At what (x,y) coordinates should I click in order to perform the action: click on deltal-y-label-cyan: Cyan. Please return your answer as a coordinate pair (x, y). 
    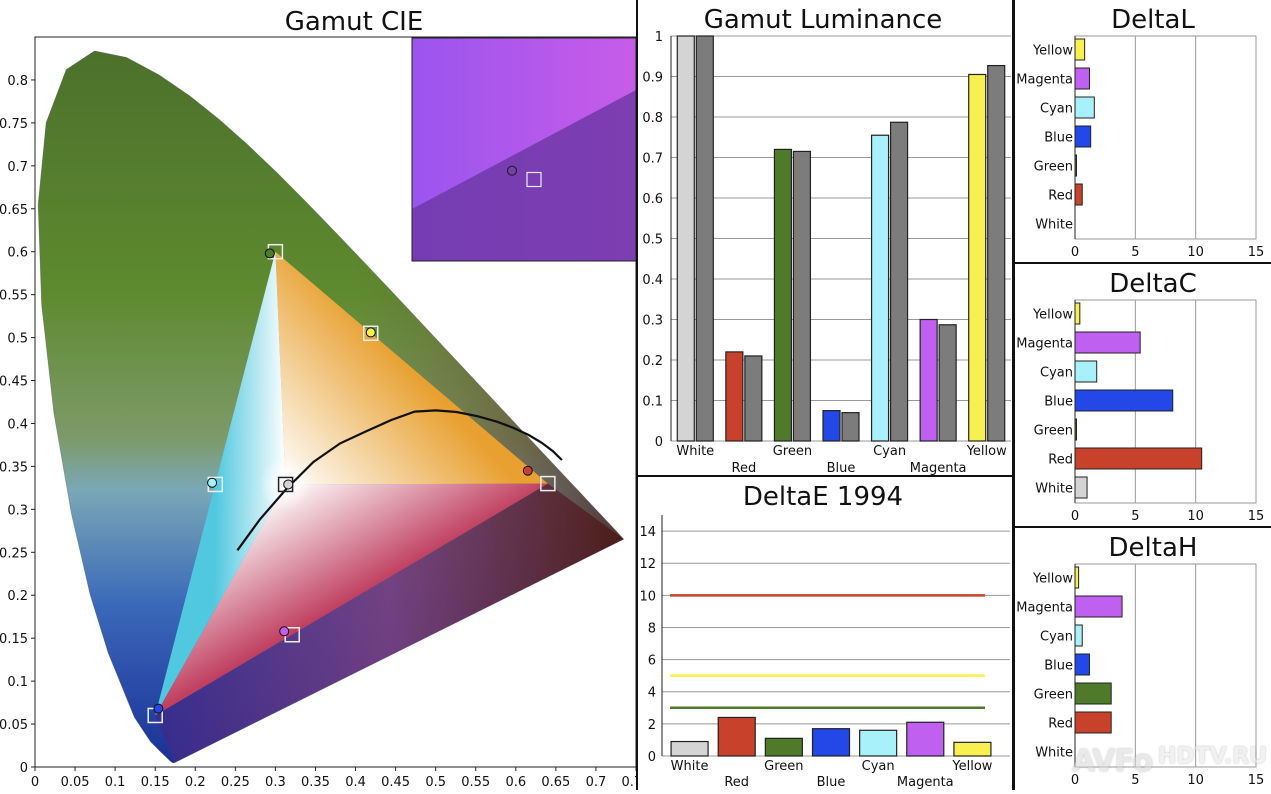
    Looking at the image, I should click on (1056, 109).